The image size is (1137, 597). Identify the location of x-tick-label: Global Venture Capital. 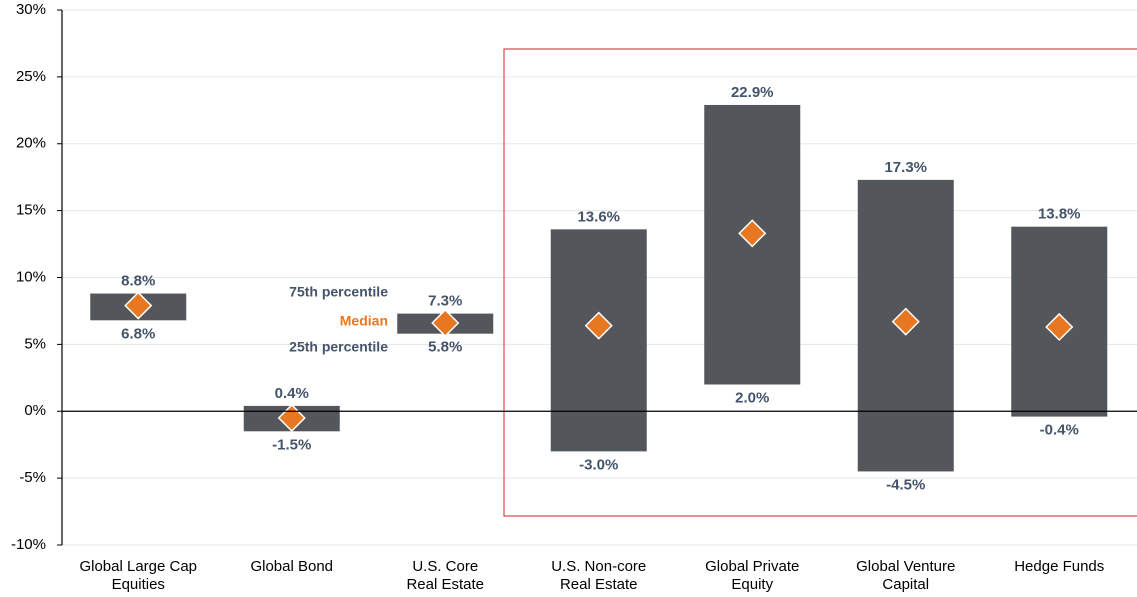
(906, 575).